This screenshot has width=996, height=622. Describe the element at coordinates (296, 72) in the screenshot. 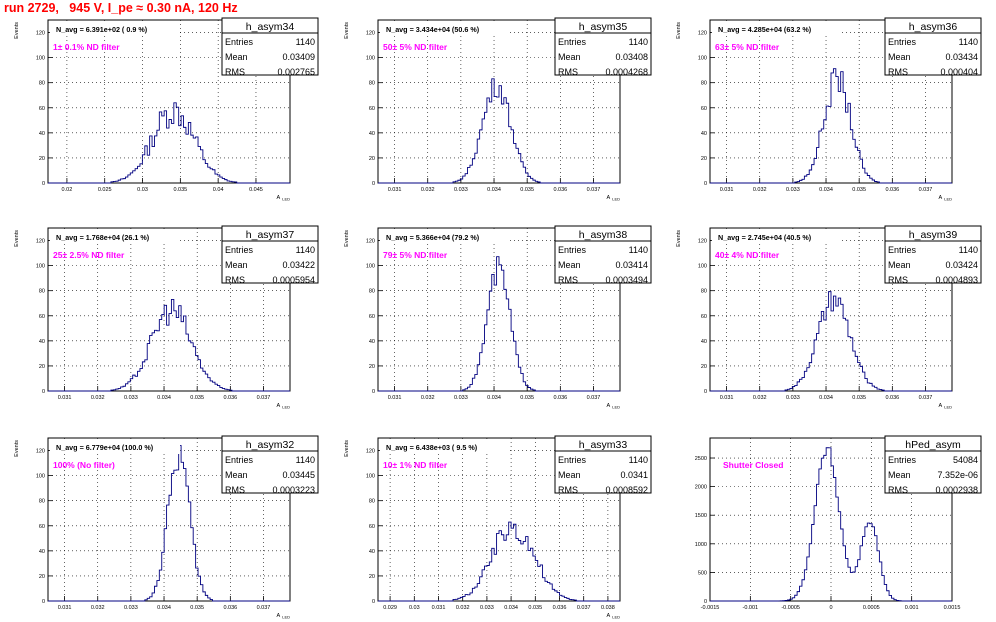

I see `stats-value: 0.002765` at that location.